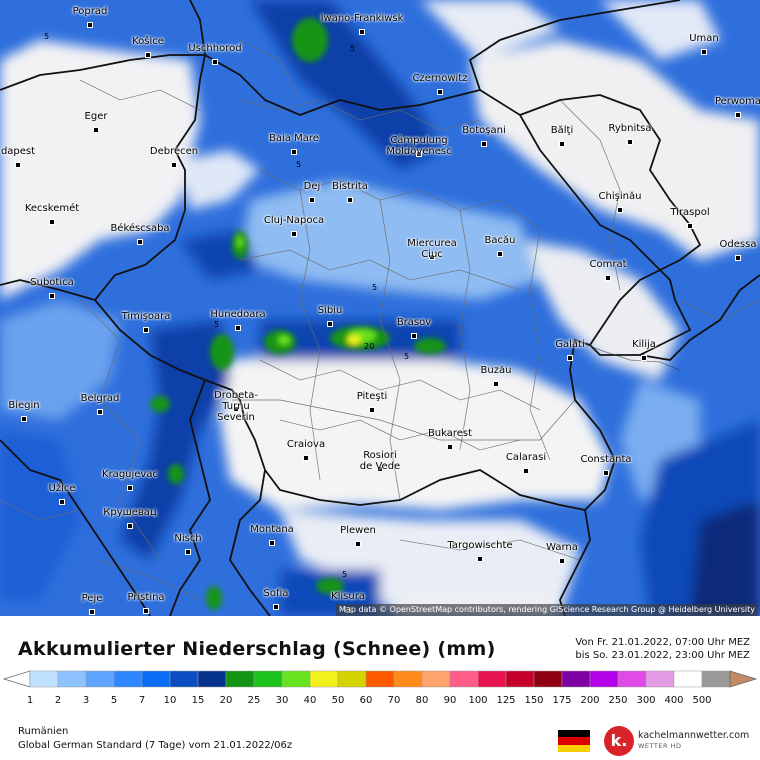 Image resolution: width=760 pixels, height=760 pixels. I want to click on city-label: Bistrita, so click(350, 186).